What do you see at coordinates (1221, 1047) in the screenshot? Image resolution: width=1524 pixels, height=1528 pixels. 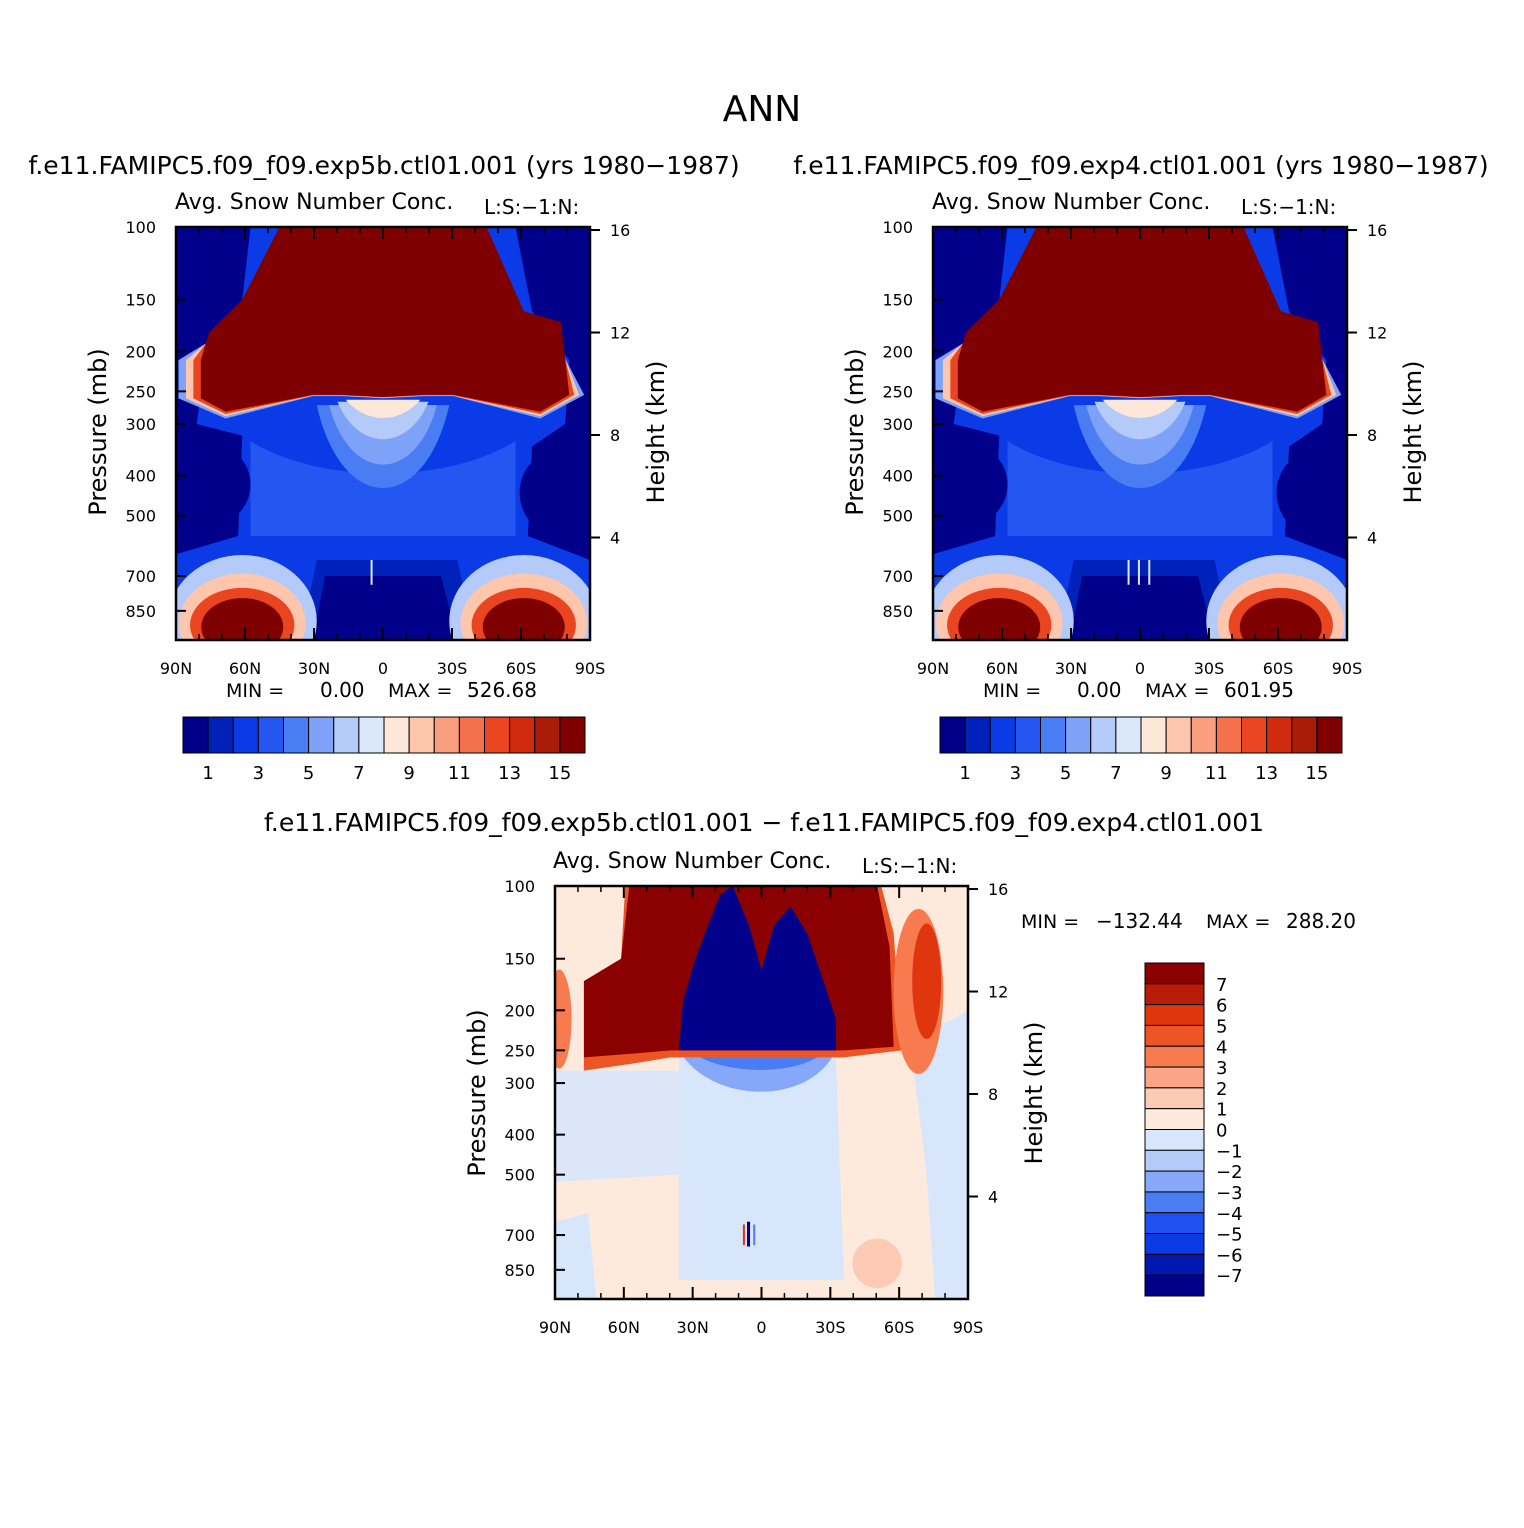 I see `colorbar-label: 4` at bounding box center [1221, 1047].